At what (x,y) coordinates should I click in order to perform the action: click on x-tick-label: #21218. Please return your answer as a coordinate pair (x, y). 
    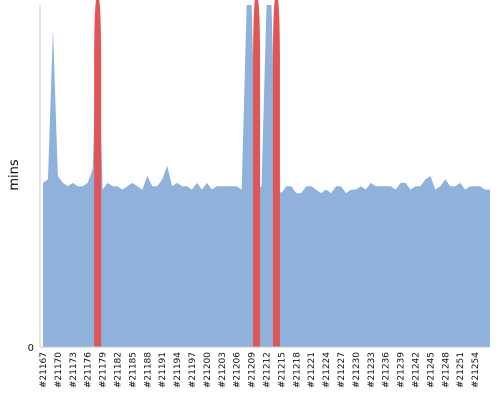
    Looking at the image, I should click on (297, 370).